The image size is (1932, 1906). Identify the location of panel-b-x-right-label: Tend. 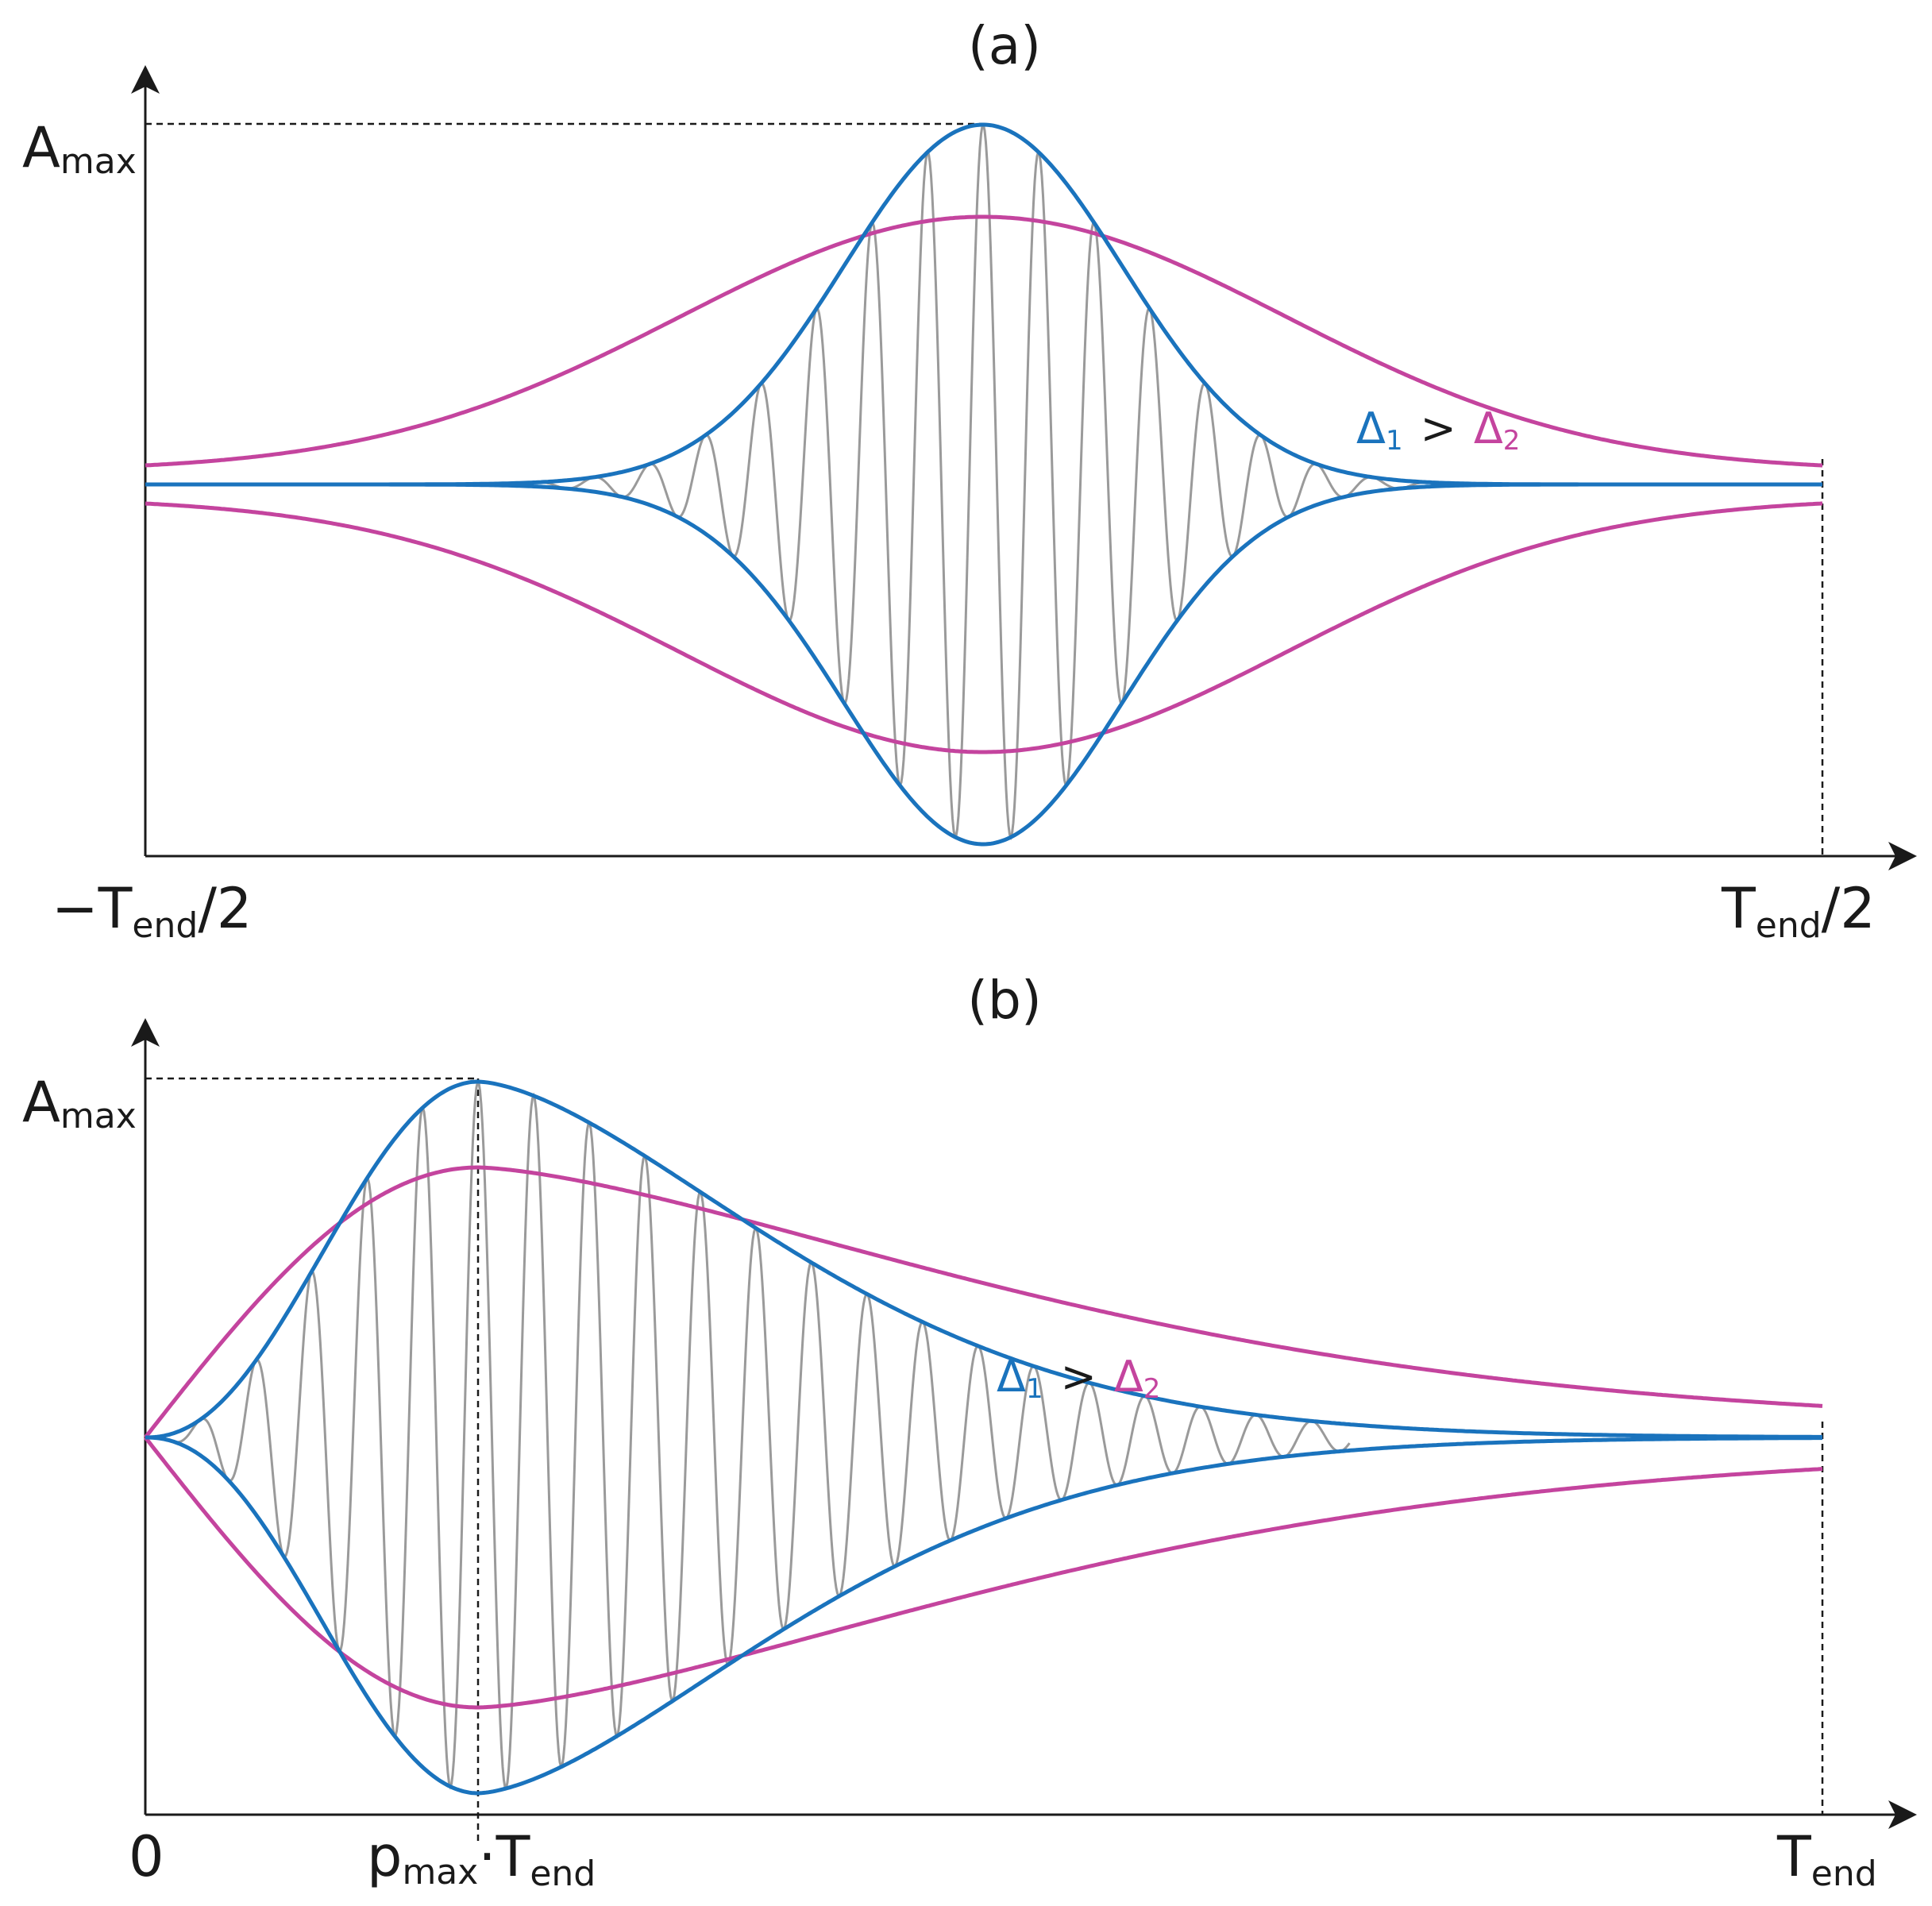
(1827, 1859).